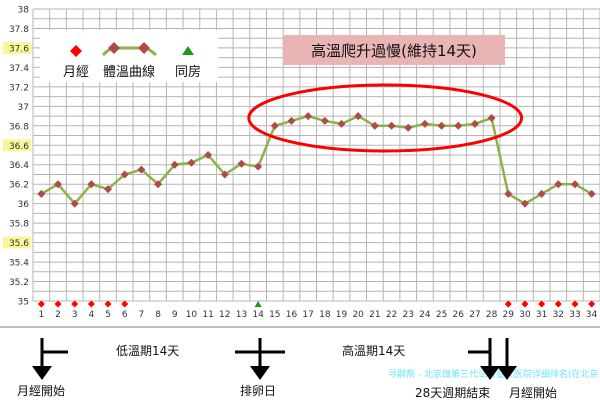 The height and width of the screenshot is (400, 600). I want to click on ytick-label: 37.8, so click(19, 30).